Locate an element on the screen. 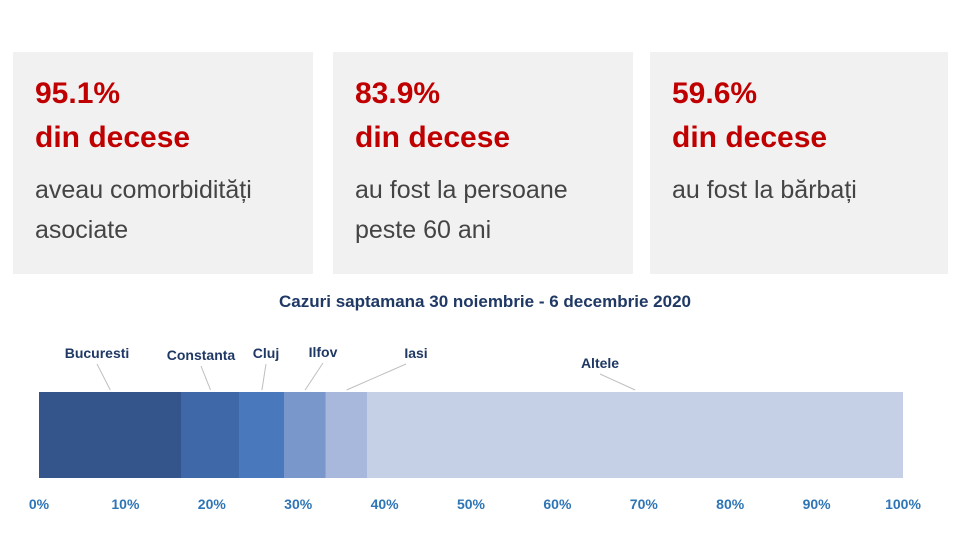  stat-percentage: 95.1% is located at coordinates (78, 93).